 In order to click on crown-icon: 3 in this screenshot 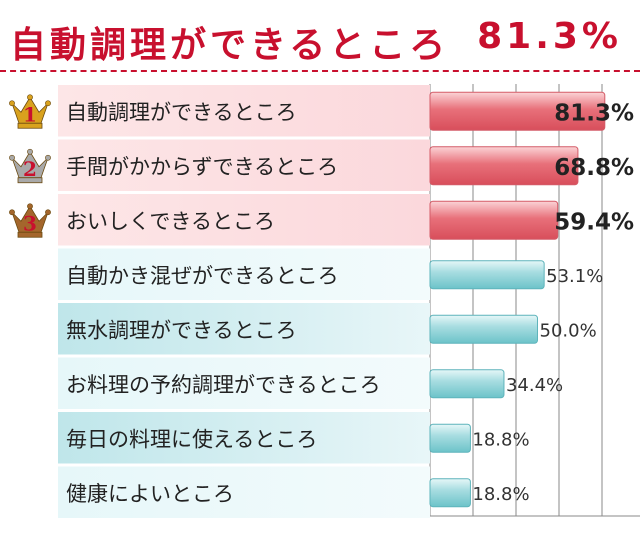, I will do `click(30, 220)`.